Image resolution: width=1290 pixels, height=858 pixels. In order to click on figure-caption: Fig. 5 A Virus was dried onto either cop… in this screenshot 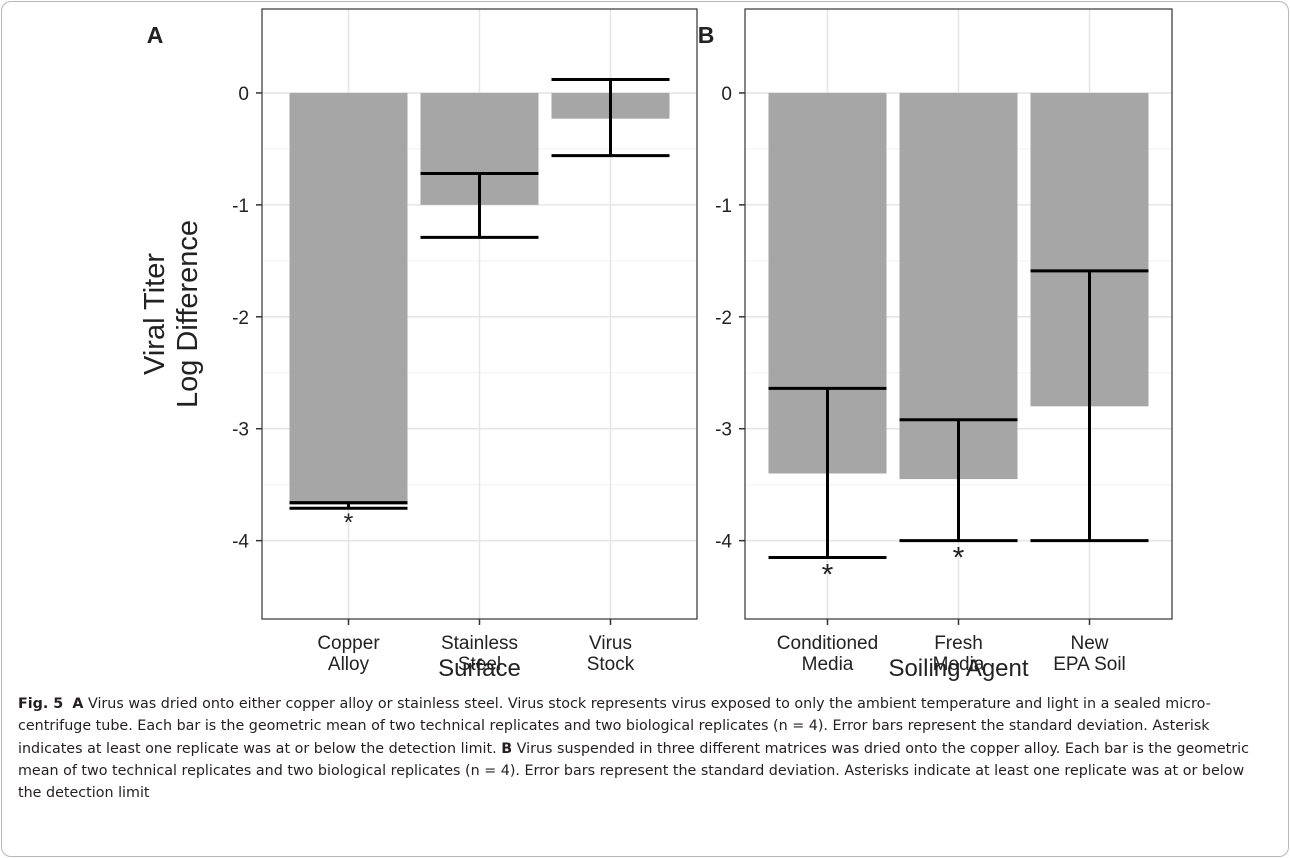, I will do `click(643, 748)`.